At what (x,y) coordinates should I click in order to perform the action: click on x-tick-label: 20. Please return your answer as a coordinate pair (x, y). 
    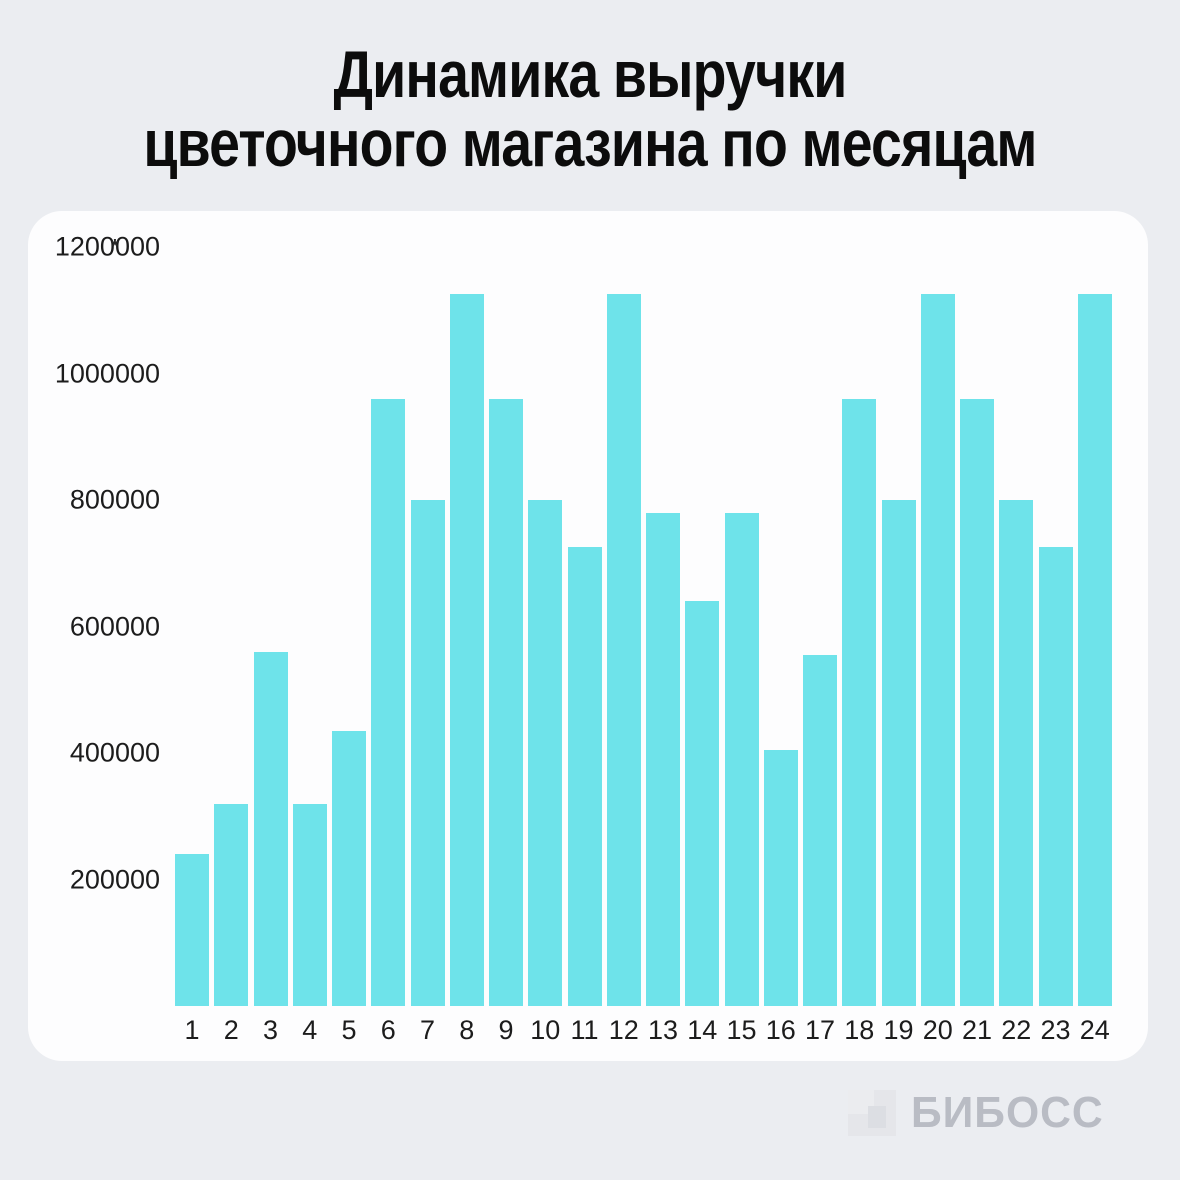
    Looking at the image, I should click on (937, 1030).